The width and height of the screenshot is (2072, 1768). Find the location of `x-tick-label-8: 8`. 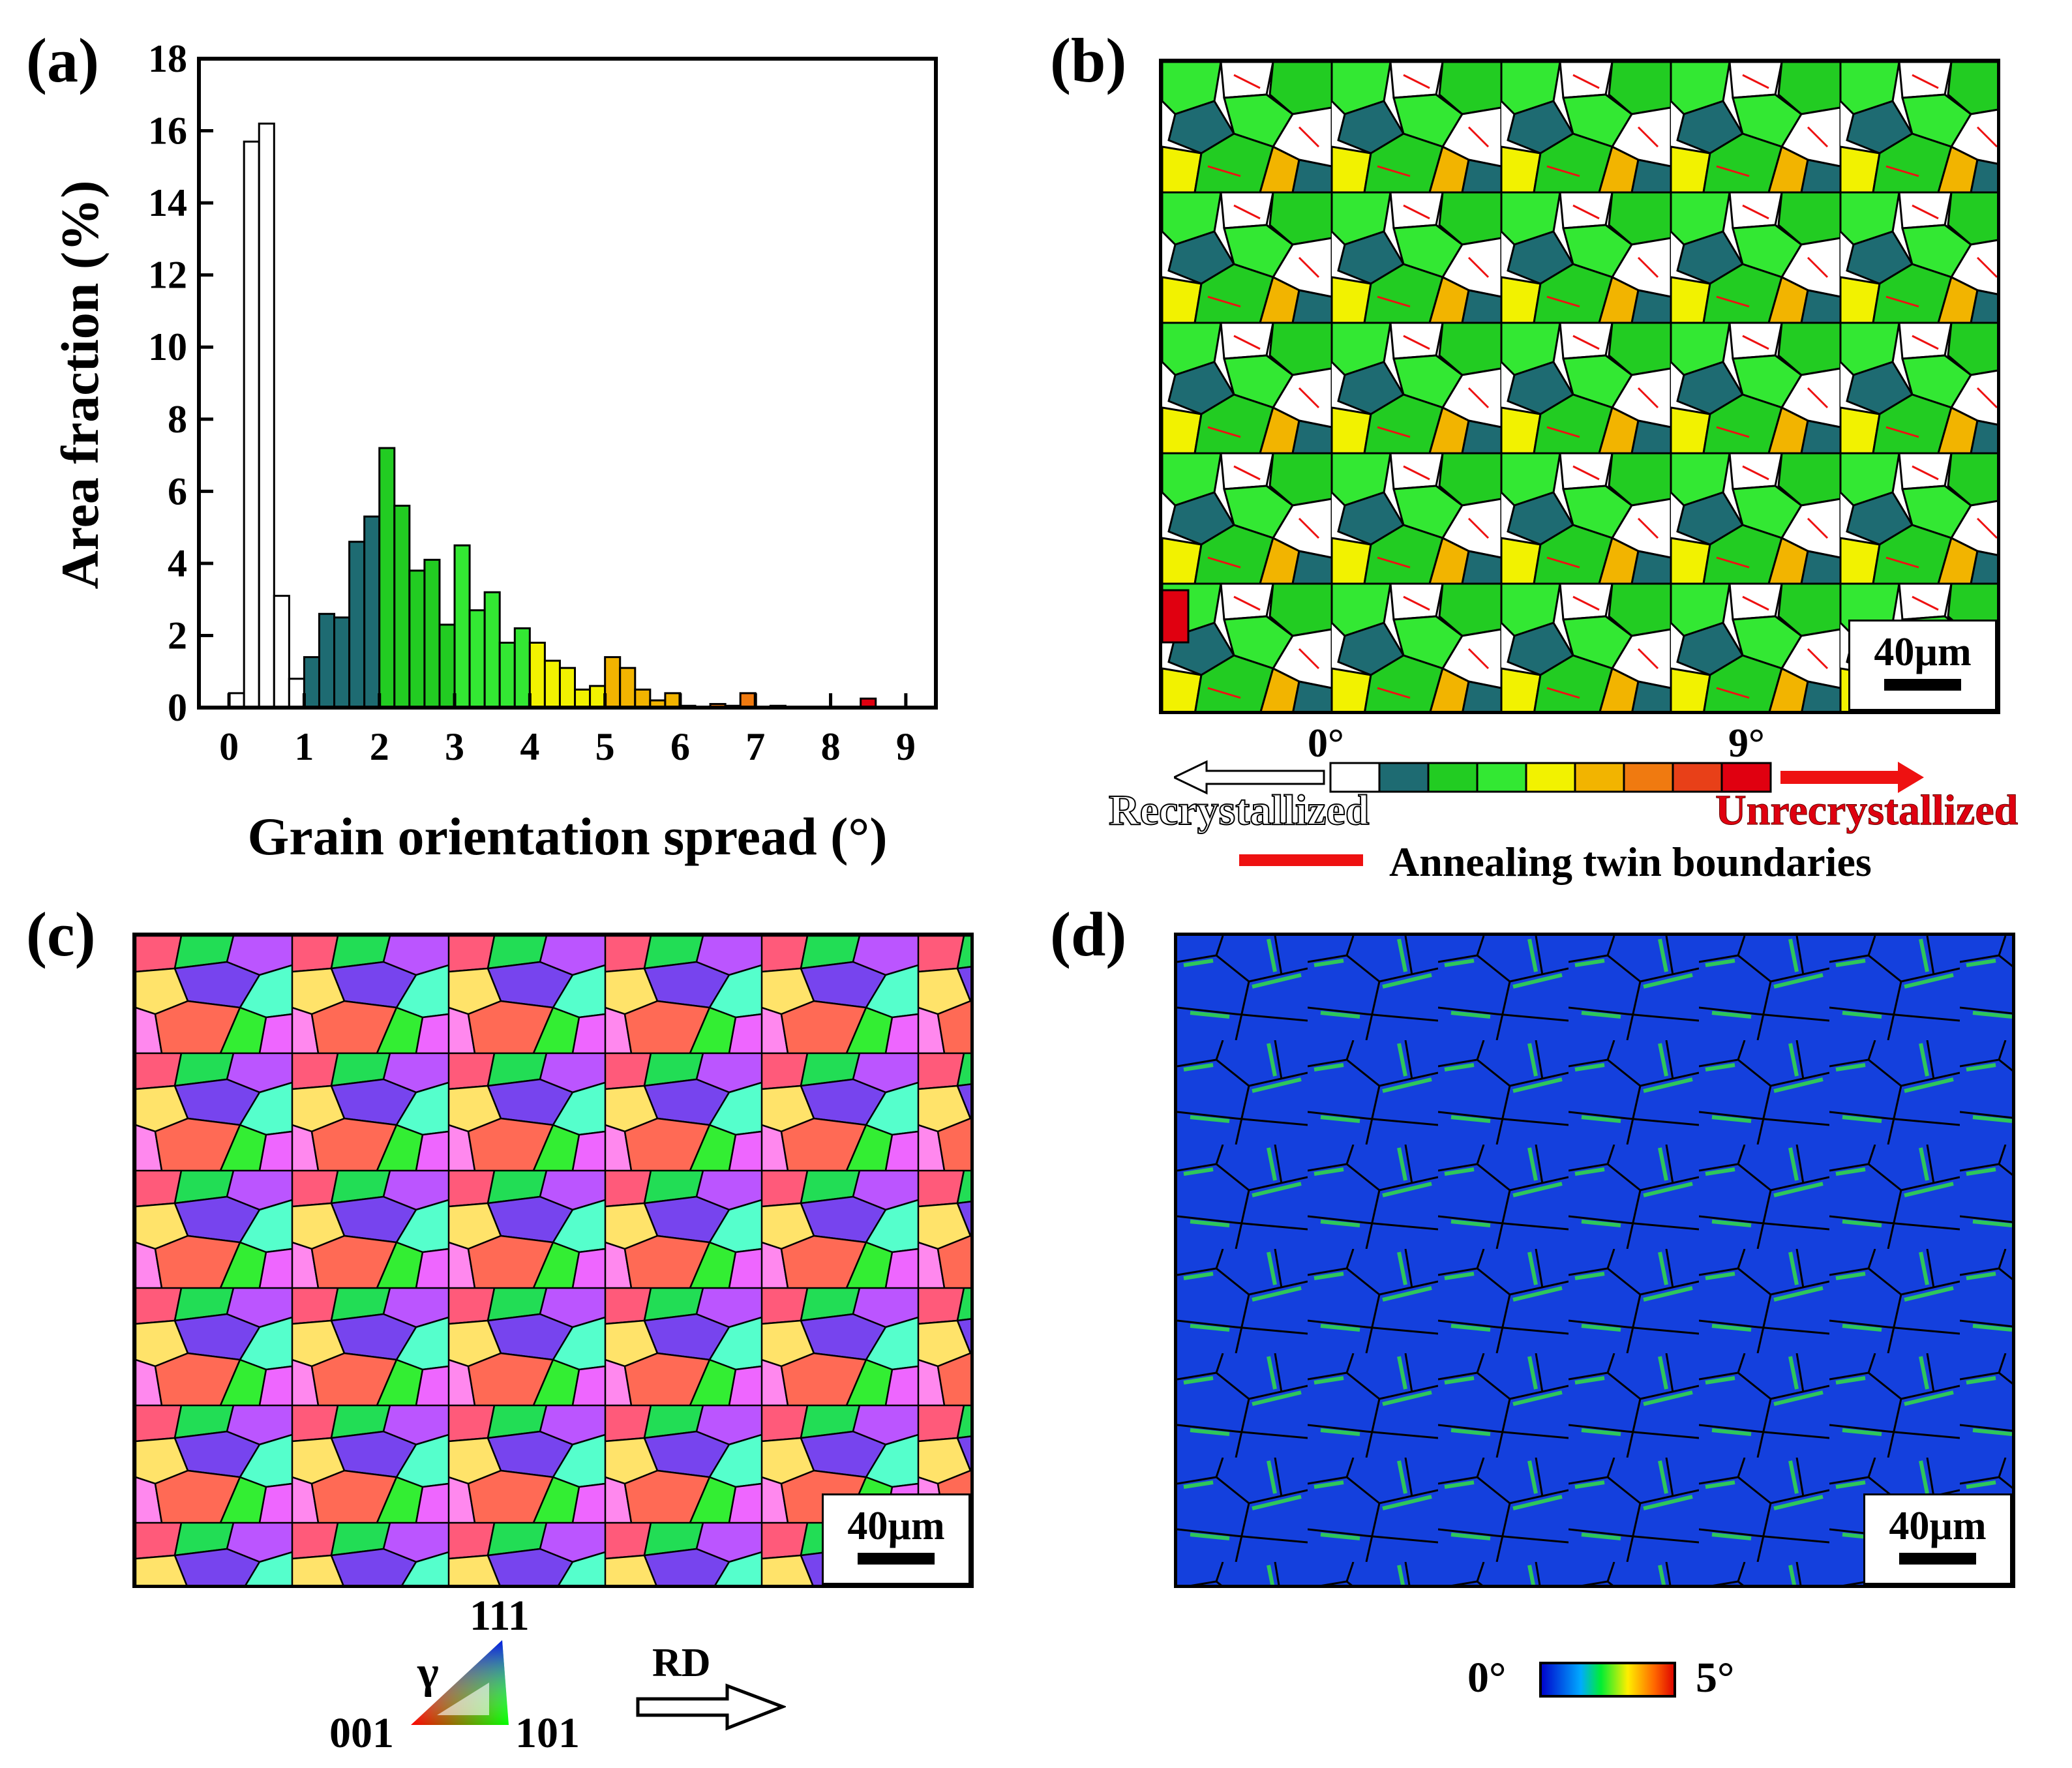

x-tick-label-8: 8 is located at coordinates (831, 747).